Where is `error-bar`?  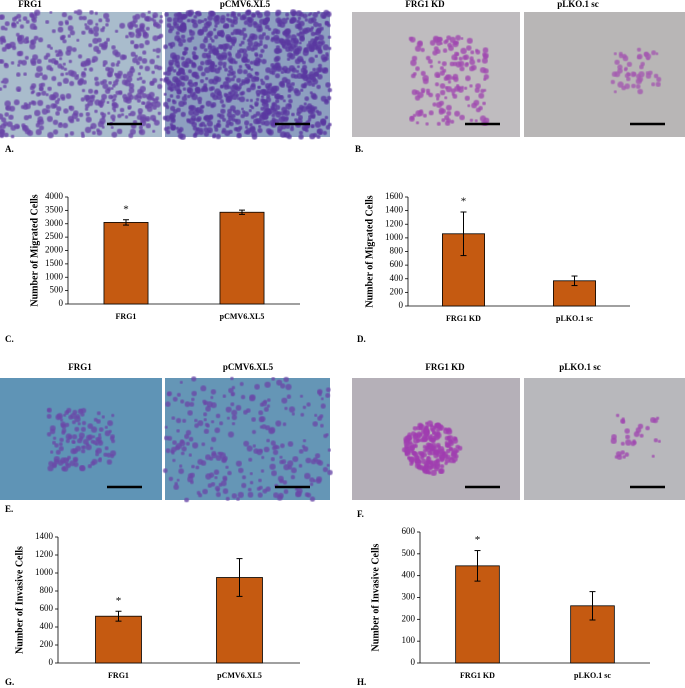 error-bar is located at coordinates (239, 577).